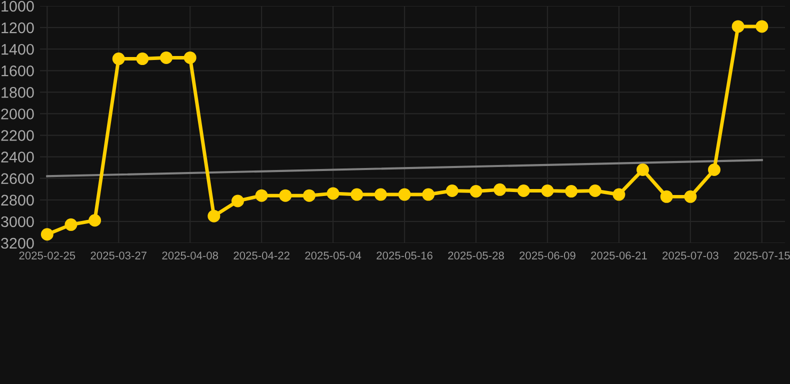  Describe the element at coordinates (190, 256) in the screenshot. I see `x-tick-label: 2025-04-08` at that location.